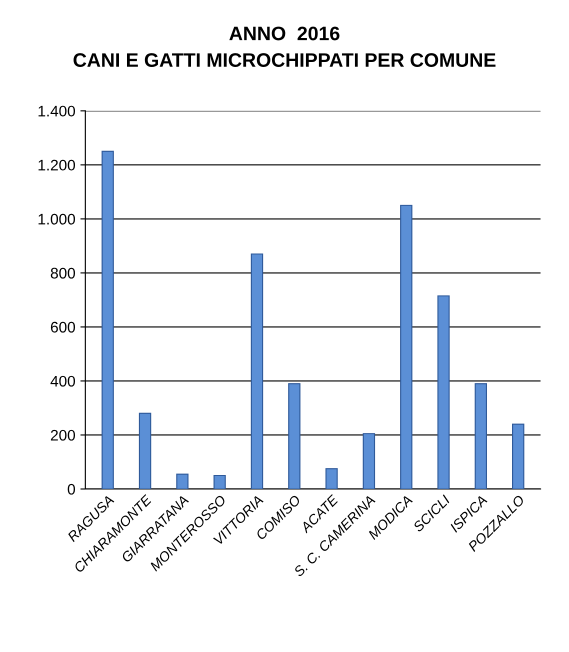 The width and height of the screenshot is (569, 652). Describe the element at coordinates (63, 381) in the screenshot. I see `y-tick-label: 400` at that location.